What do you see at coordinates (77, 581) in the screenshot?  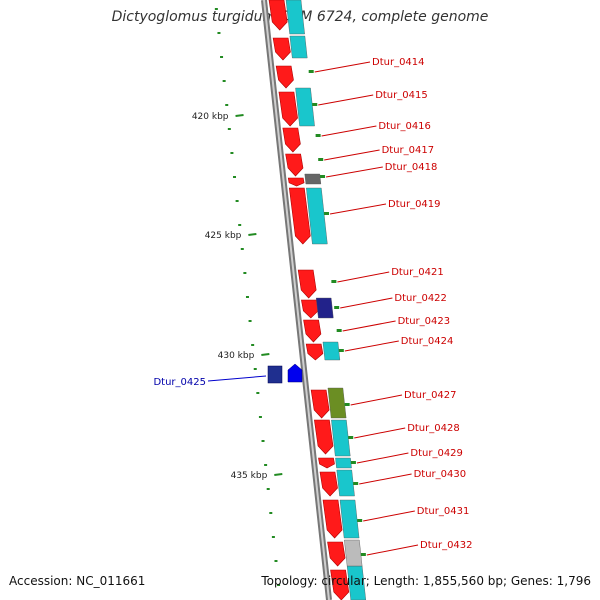 I see `accession-text: Accession: NC_011661` at bounding box center [77, 581].